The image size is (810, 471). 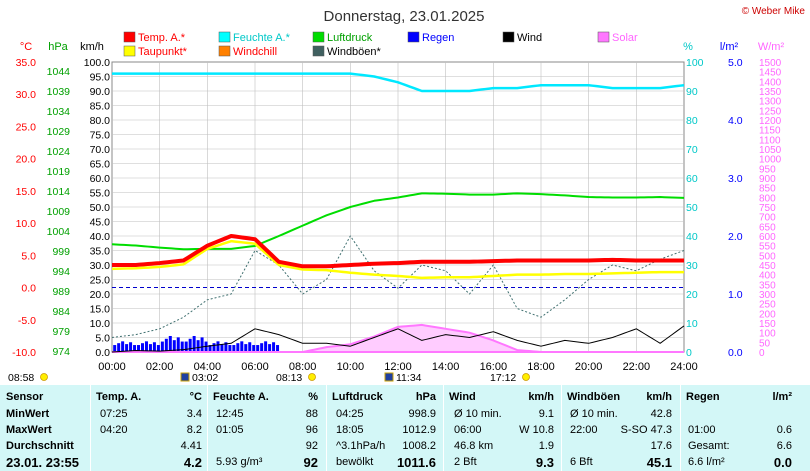 I want to click on table-rain-info: 01:00, so click(x=702, y=430).